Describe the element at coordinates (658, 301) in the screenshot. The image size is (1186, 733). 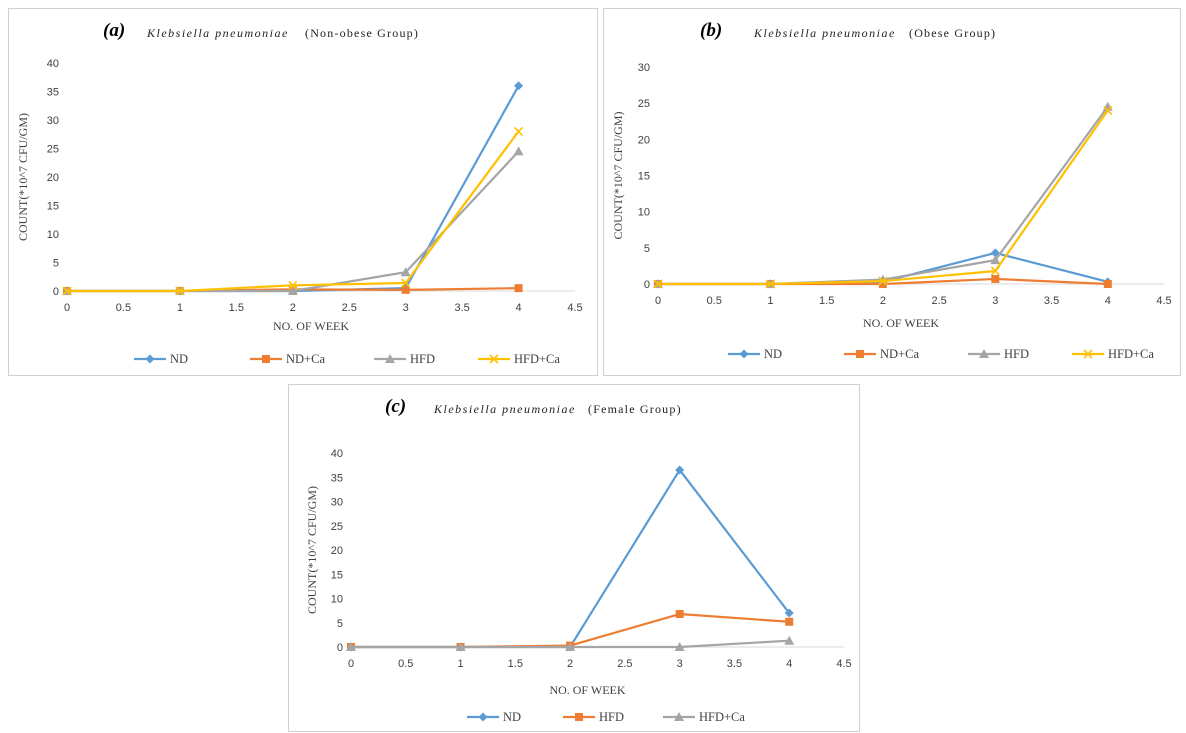
I see `x-tick-label: 0` at that location.